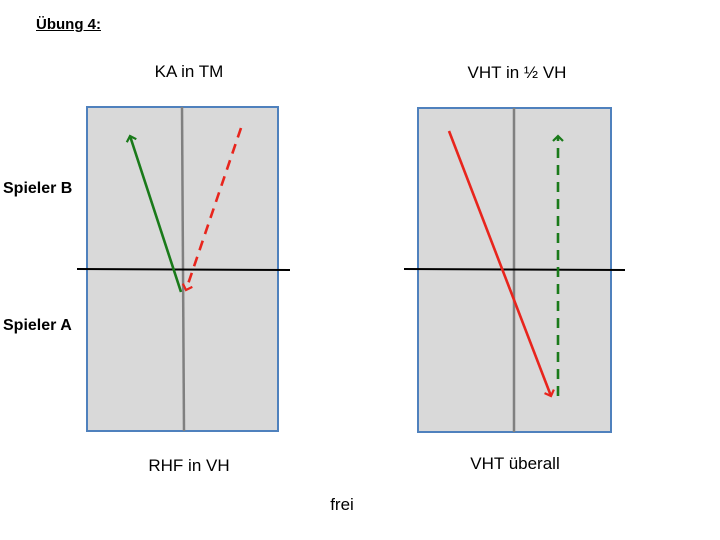 This screenshot has width=720, height=540. I want to click on player-b-label: Spieler B, so click(38, 188).